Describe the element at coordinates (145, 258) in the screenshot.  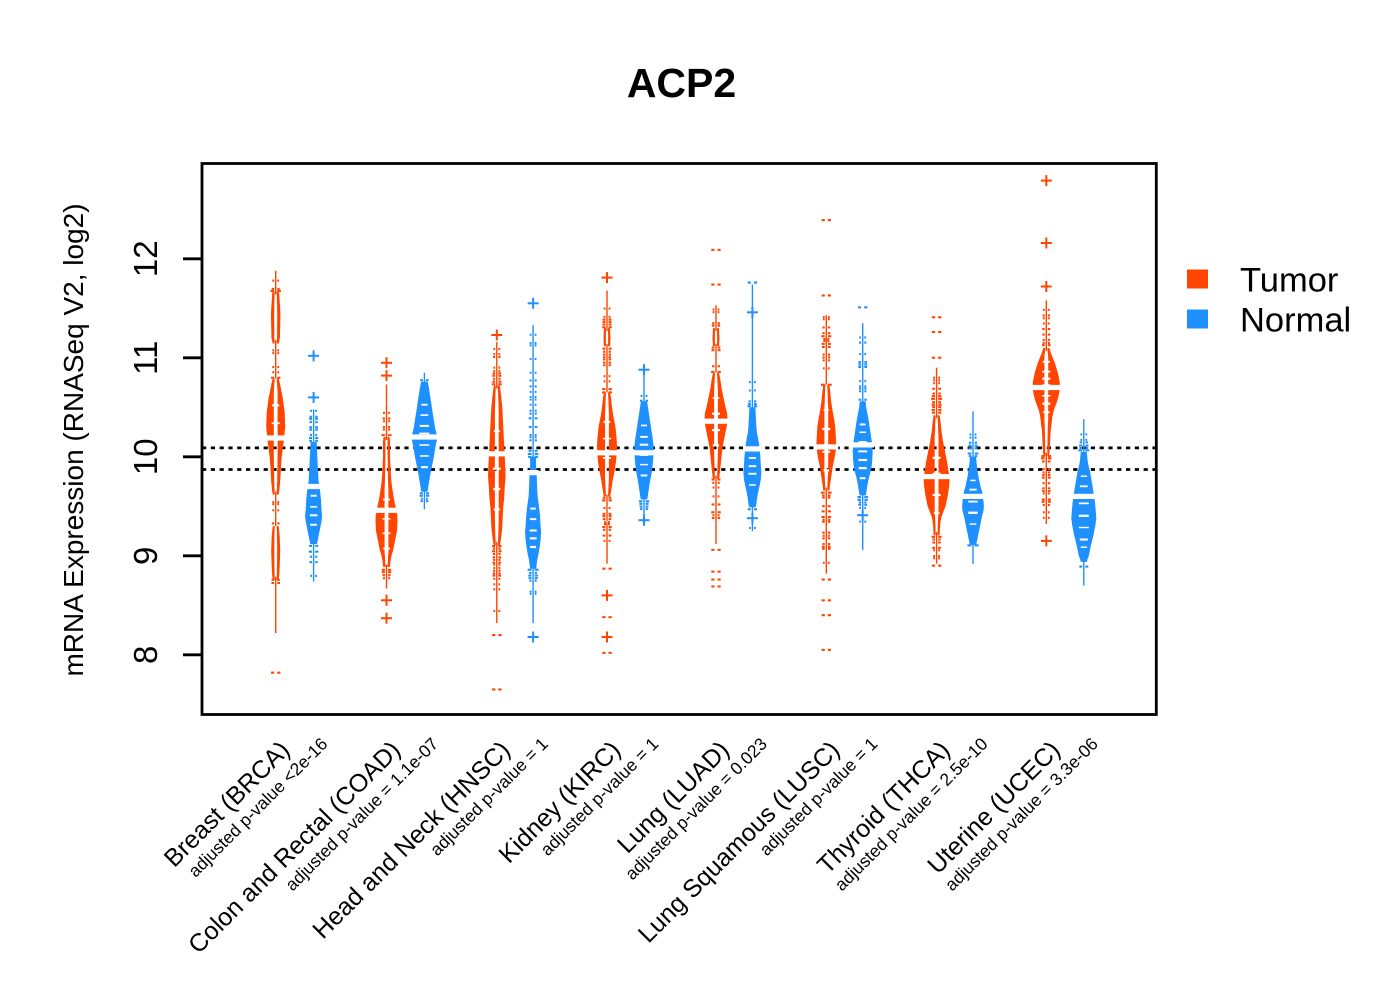
I see `svg-text: 12` at that location.